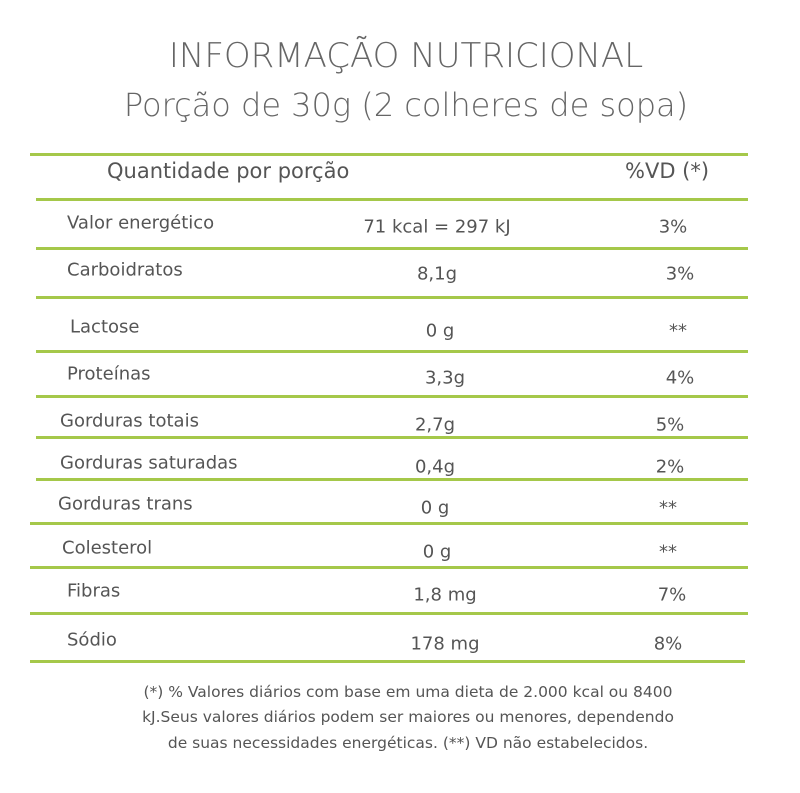 Image resolution: width=800 pixels, height=793 pixels. Describe the element at coordinates (445, 644) in the screenshot. I see `nutrient-amount: 178 mg` at that location.